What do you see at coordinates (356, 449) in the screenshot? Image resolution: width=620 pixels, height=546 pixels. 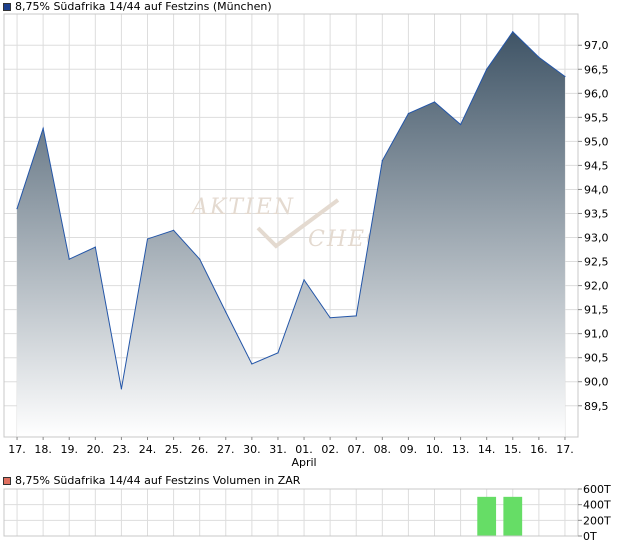 I see `date-tick-label-13: 07.` at bounding box center [356, 449].